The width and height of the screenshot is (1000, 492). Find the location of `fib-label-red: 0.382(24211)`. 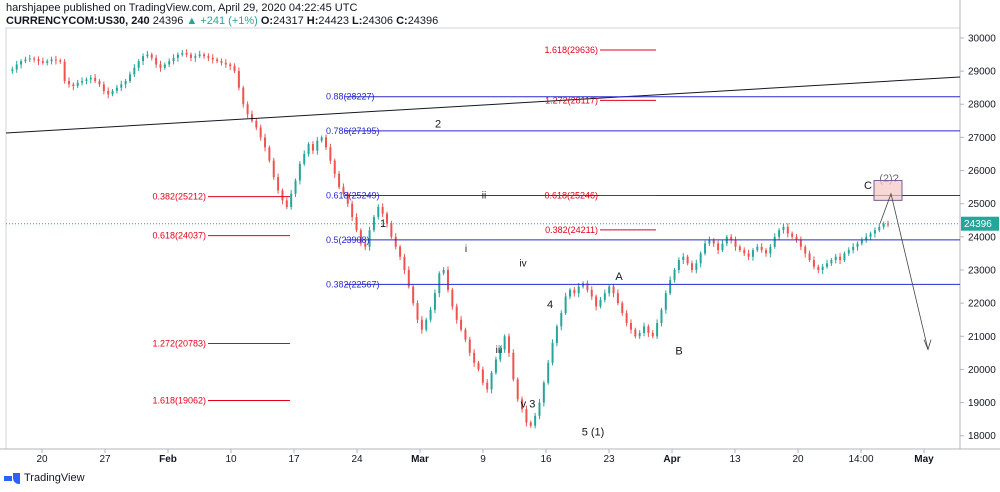

fib-label-red: 0.382(24211) is located at coordinates (571, 230).